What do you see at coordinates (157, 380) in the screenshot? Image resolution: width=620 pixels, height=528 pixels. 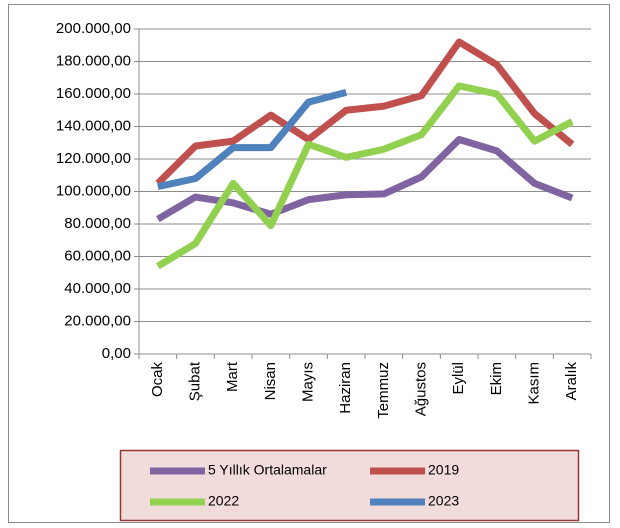 I see `x-tick-label: Ocak` at bounding box center [157, 380].